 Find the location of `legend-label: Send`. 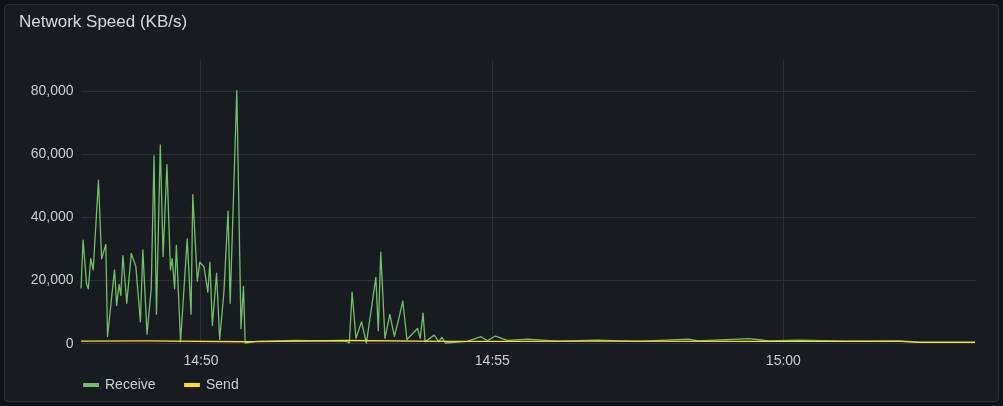

legend-label: Send is located at coordinates (222, 384).